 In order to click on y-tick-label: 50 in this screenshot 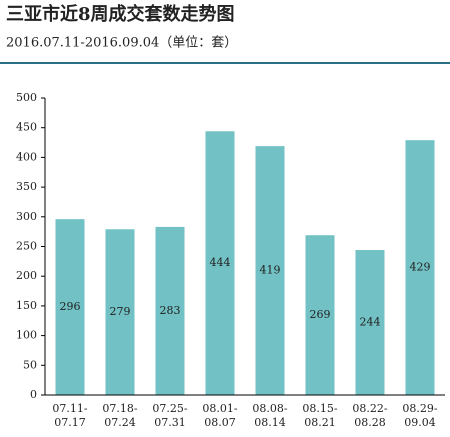, I will do `click(30, 364)`.